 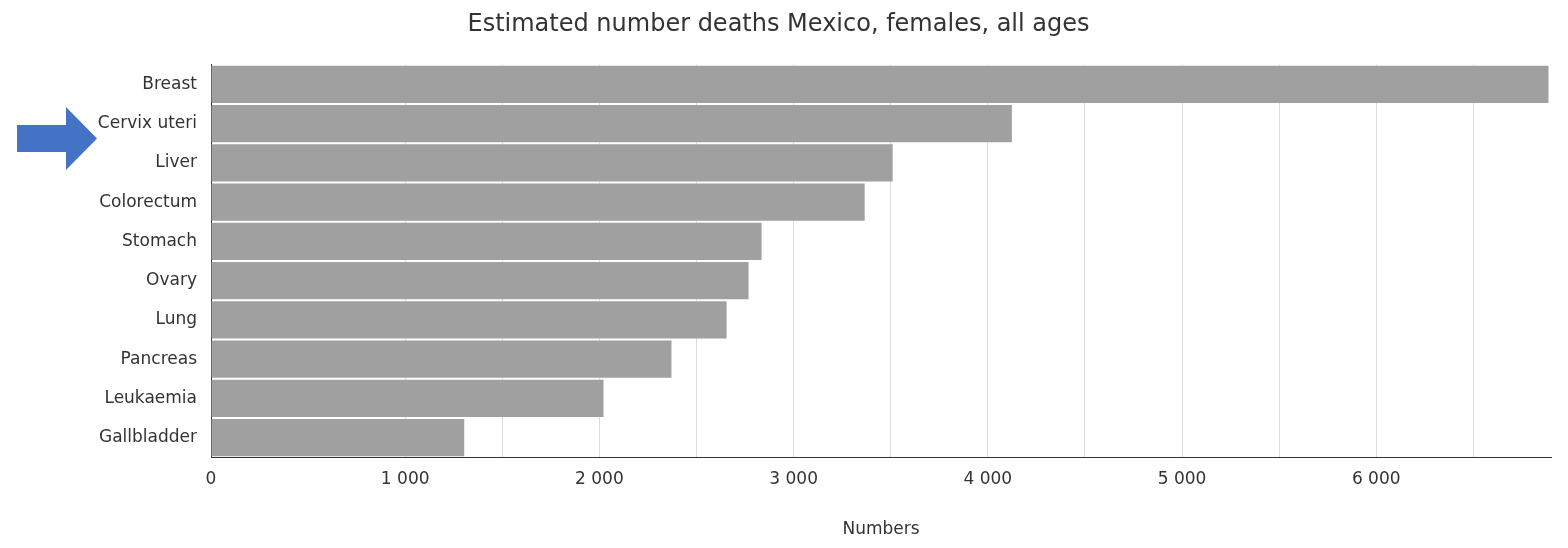 What do you see at coordinates (793, 477) in the screenshot?
I see `x-tick-label: 3 000` at bounding box center [793, 477].